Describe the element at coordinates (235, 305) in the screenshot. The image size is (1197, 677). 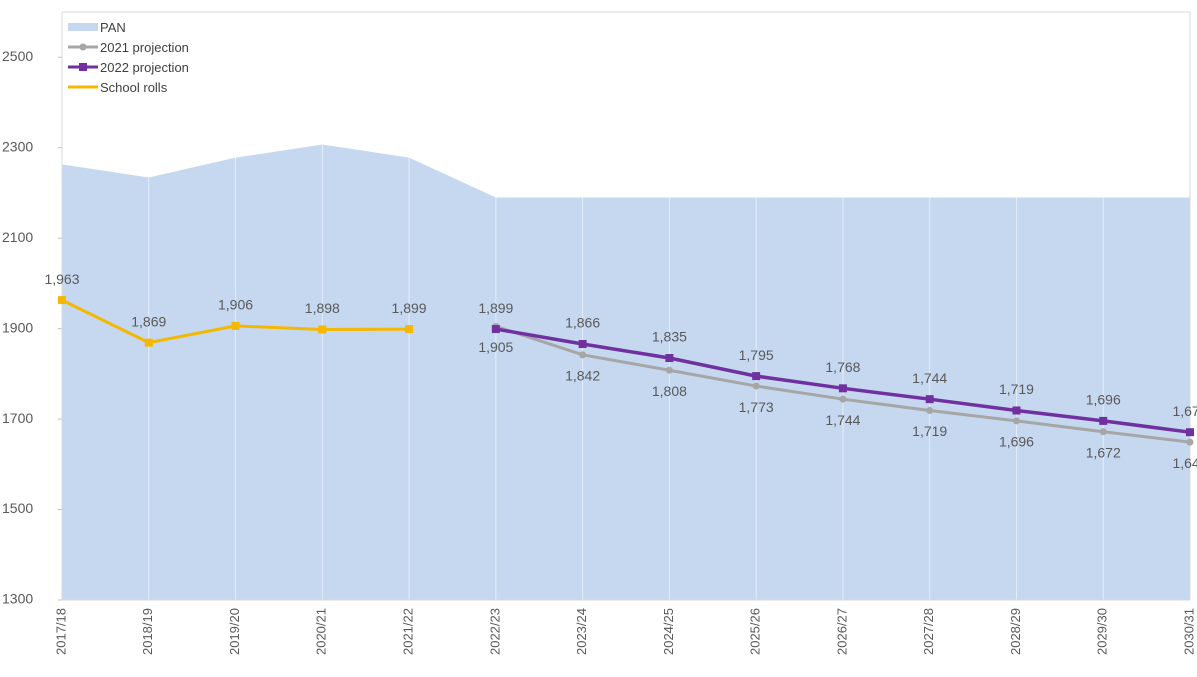
I see `data-label: 1,906` at that location.